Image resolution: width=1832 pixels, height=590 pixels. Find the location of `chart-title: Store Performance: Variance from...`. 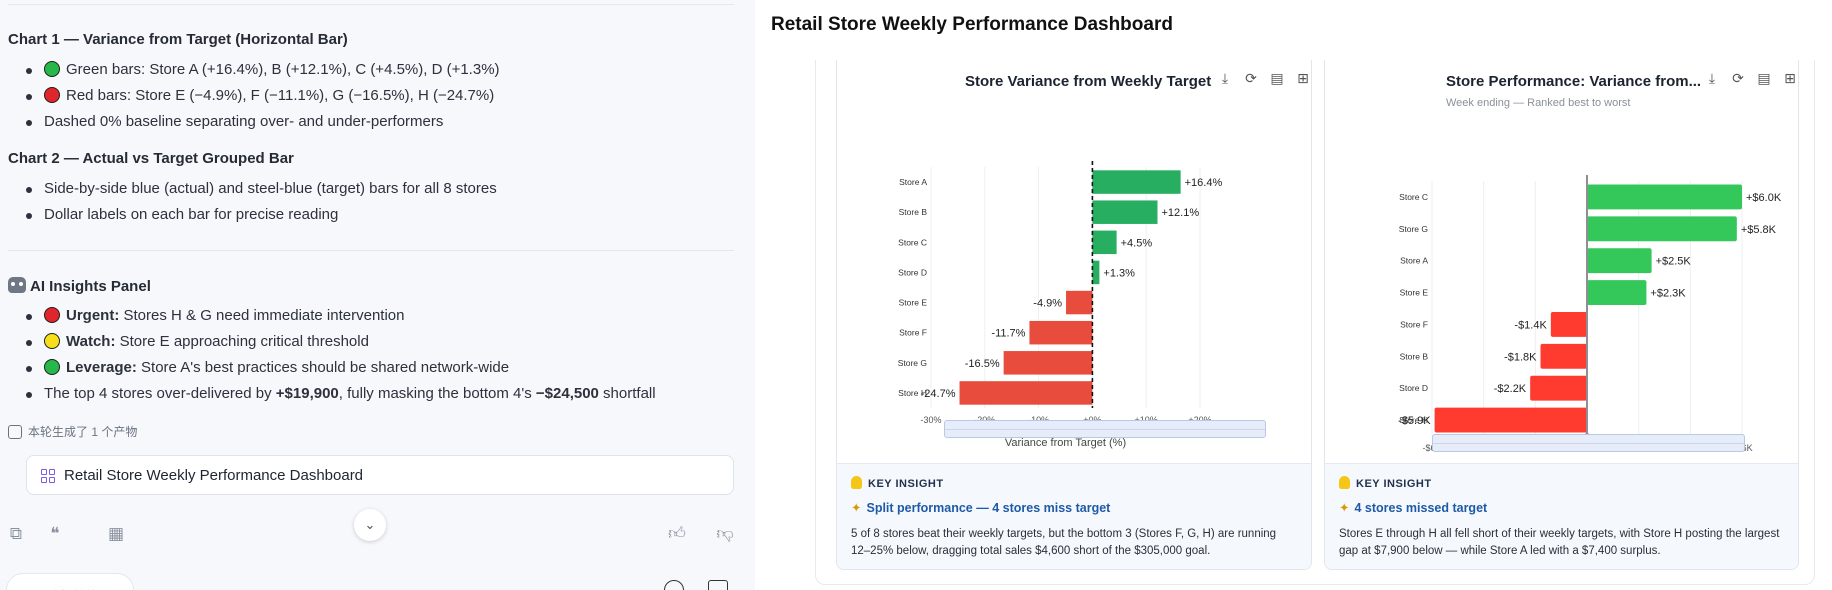

chart-title: Store Performance: Variance from... is located at coordinates (1574, 81).